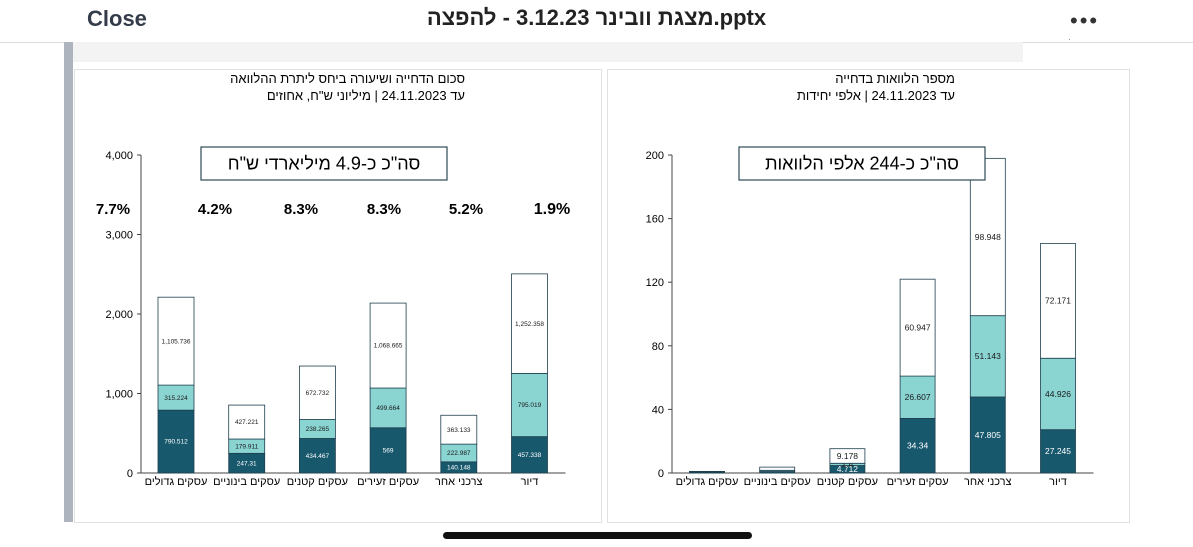 This screenshot has width=1193, height=547. What do you see at coordinates (119, 315) in the screenshot?
I see `y-tick-label: 2,000` at bounding box center [119, 315].